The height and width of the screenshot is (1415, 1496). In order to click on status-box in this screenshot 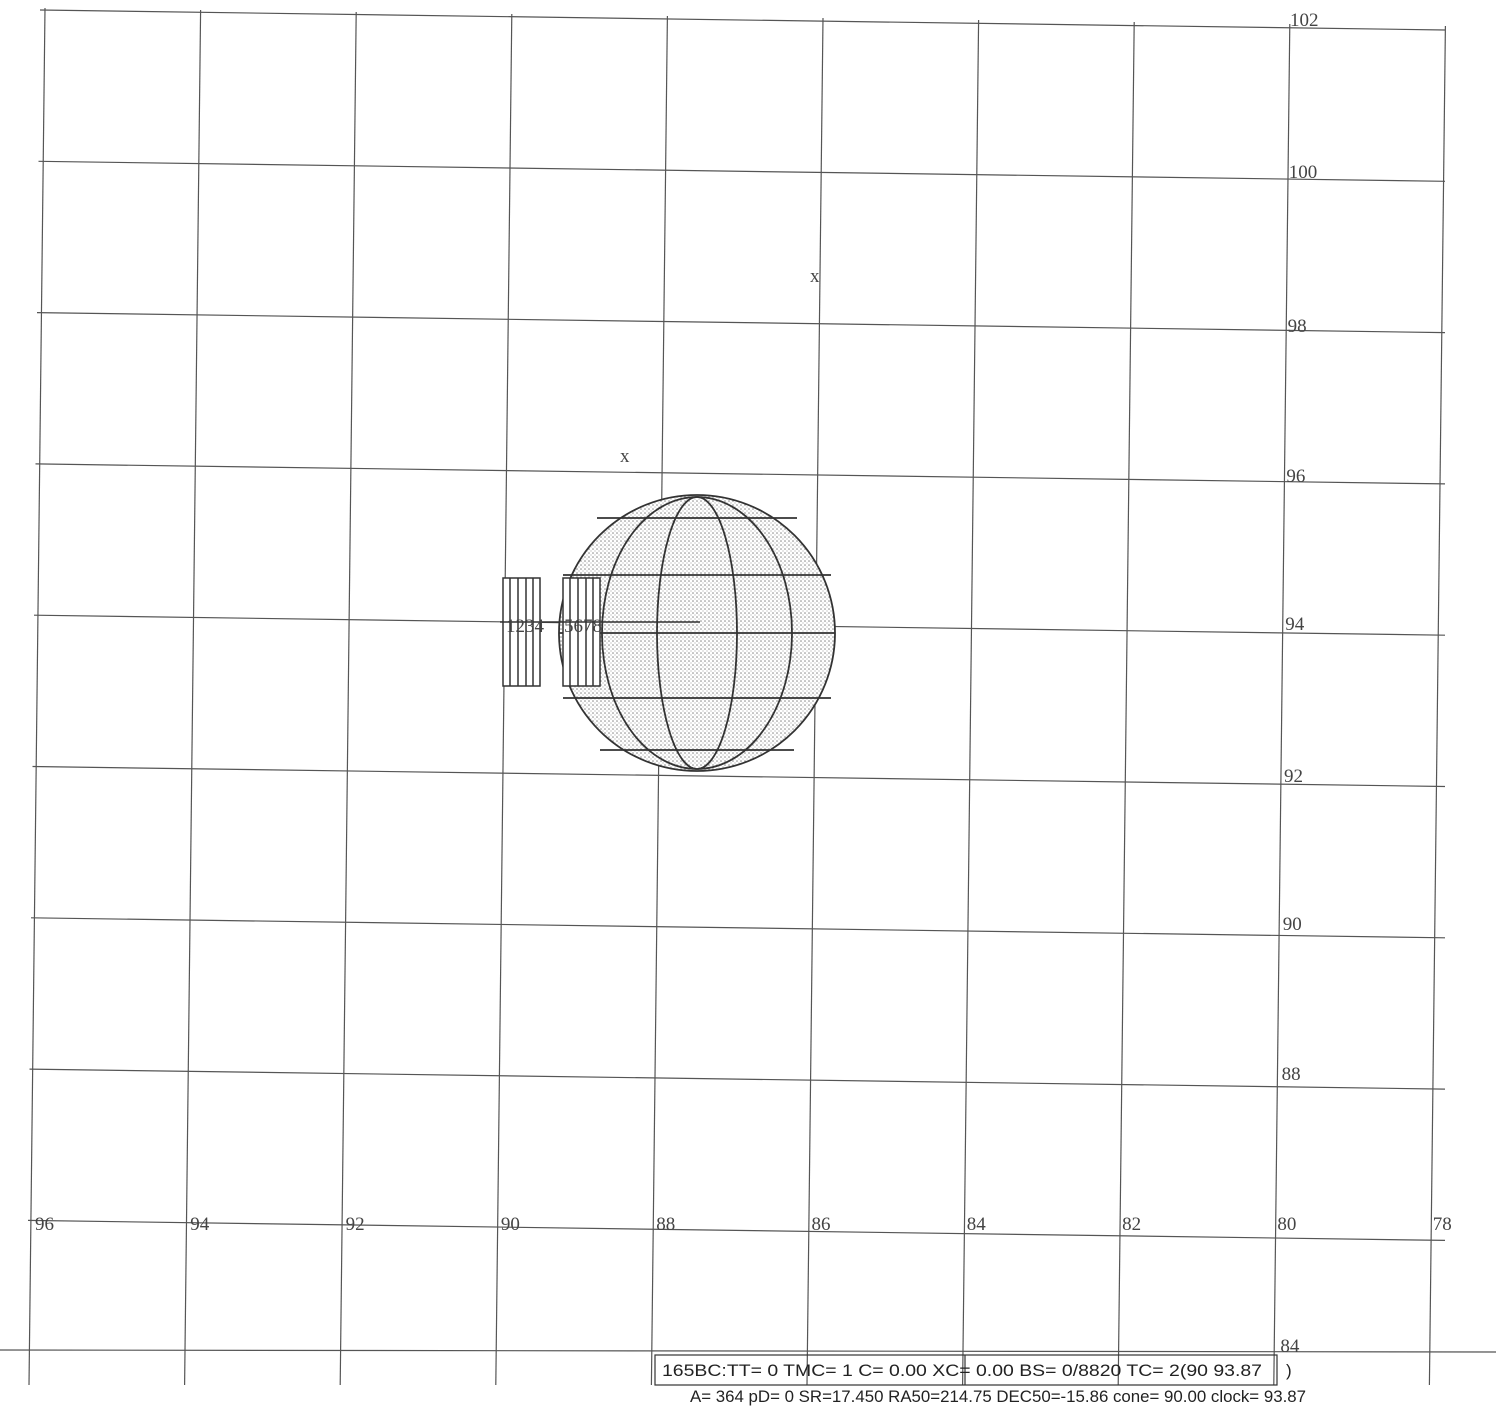, I will do `click(966, 1370)`.